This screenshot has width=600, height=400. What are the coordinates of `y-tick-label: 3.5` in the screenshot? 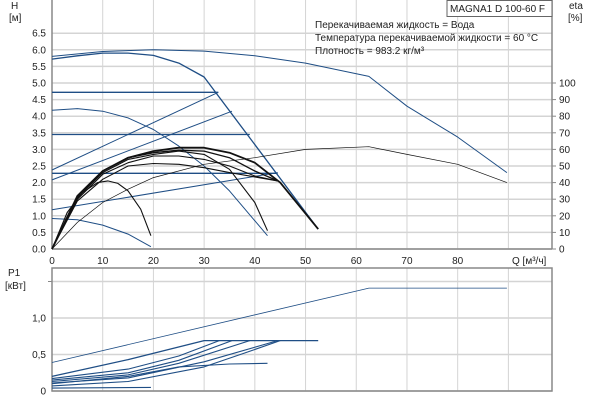 It's located at (39, 133).